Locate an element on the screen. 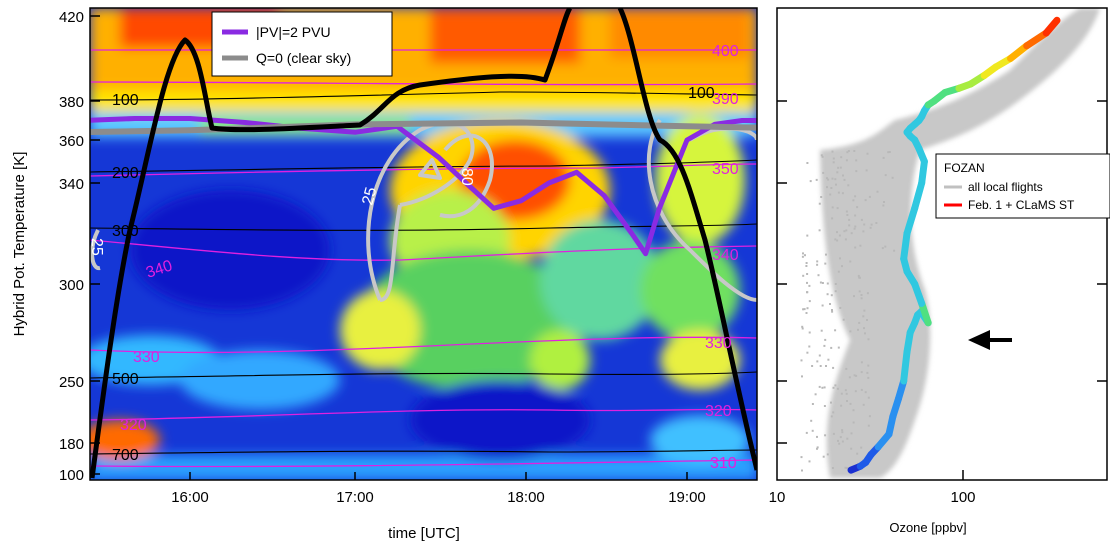  theta-label-320-right: 320 is located at coordinates (718, 411).